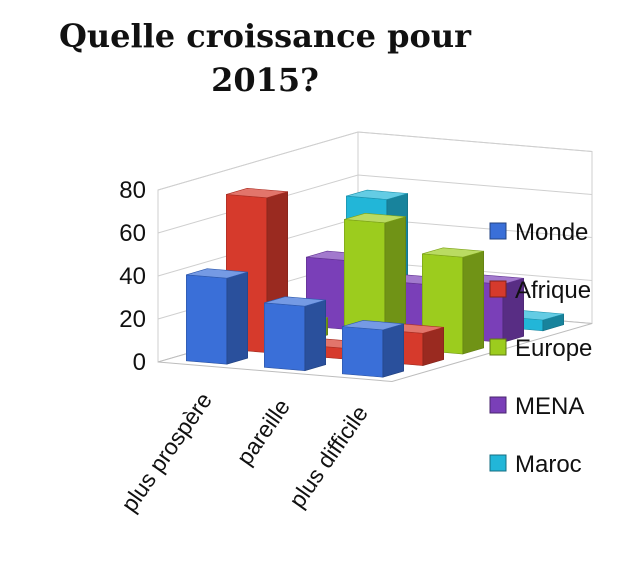 This screenshot has width=634, height=568. Describe the element at coordinates (553, 290) in the screenshot. I see `legend-label: Afrique` at that location.